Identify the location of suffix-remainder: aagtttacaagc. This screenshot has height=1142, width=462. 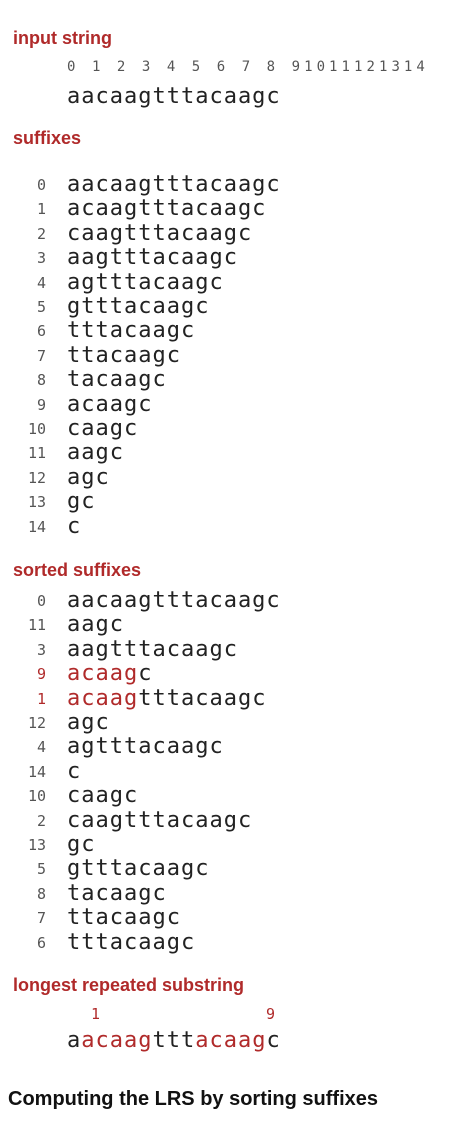
(152, 649).